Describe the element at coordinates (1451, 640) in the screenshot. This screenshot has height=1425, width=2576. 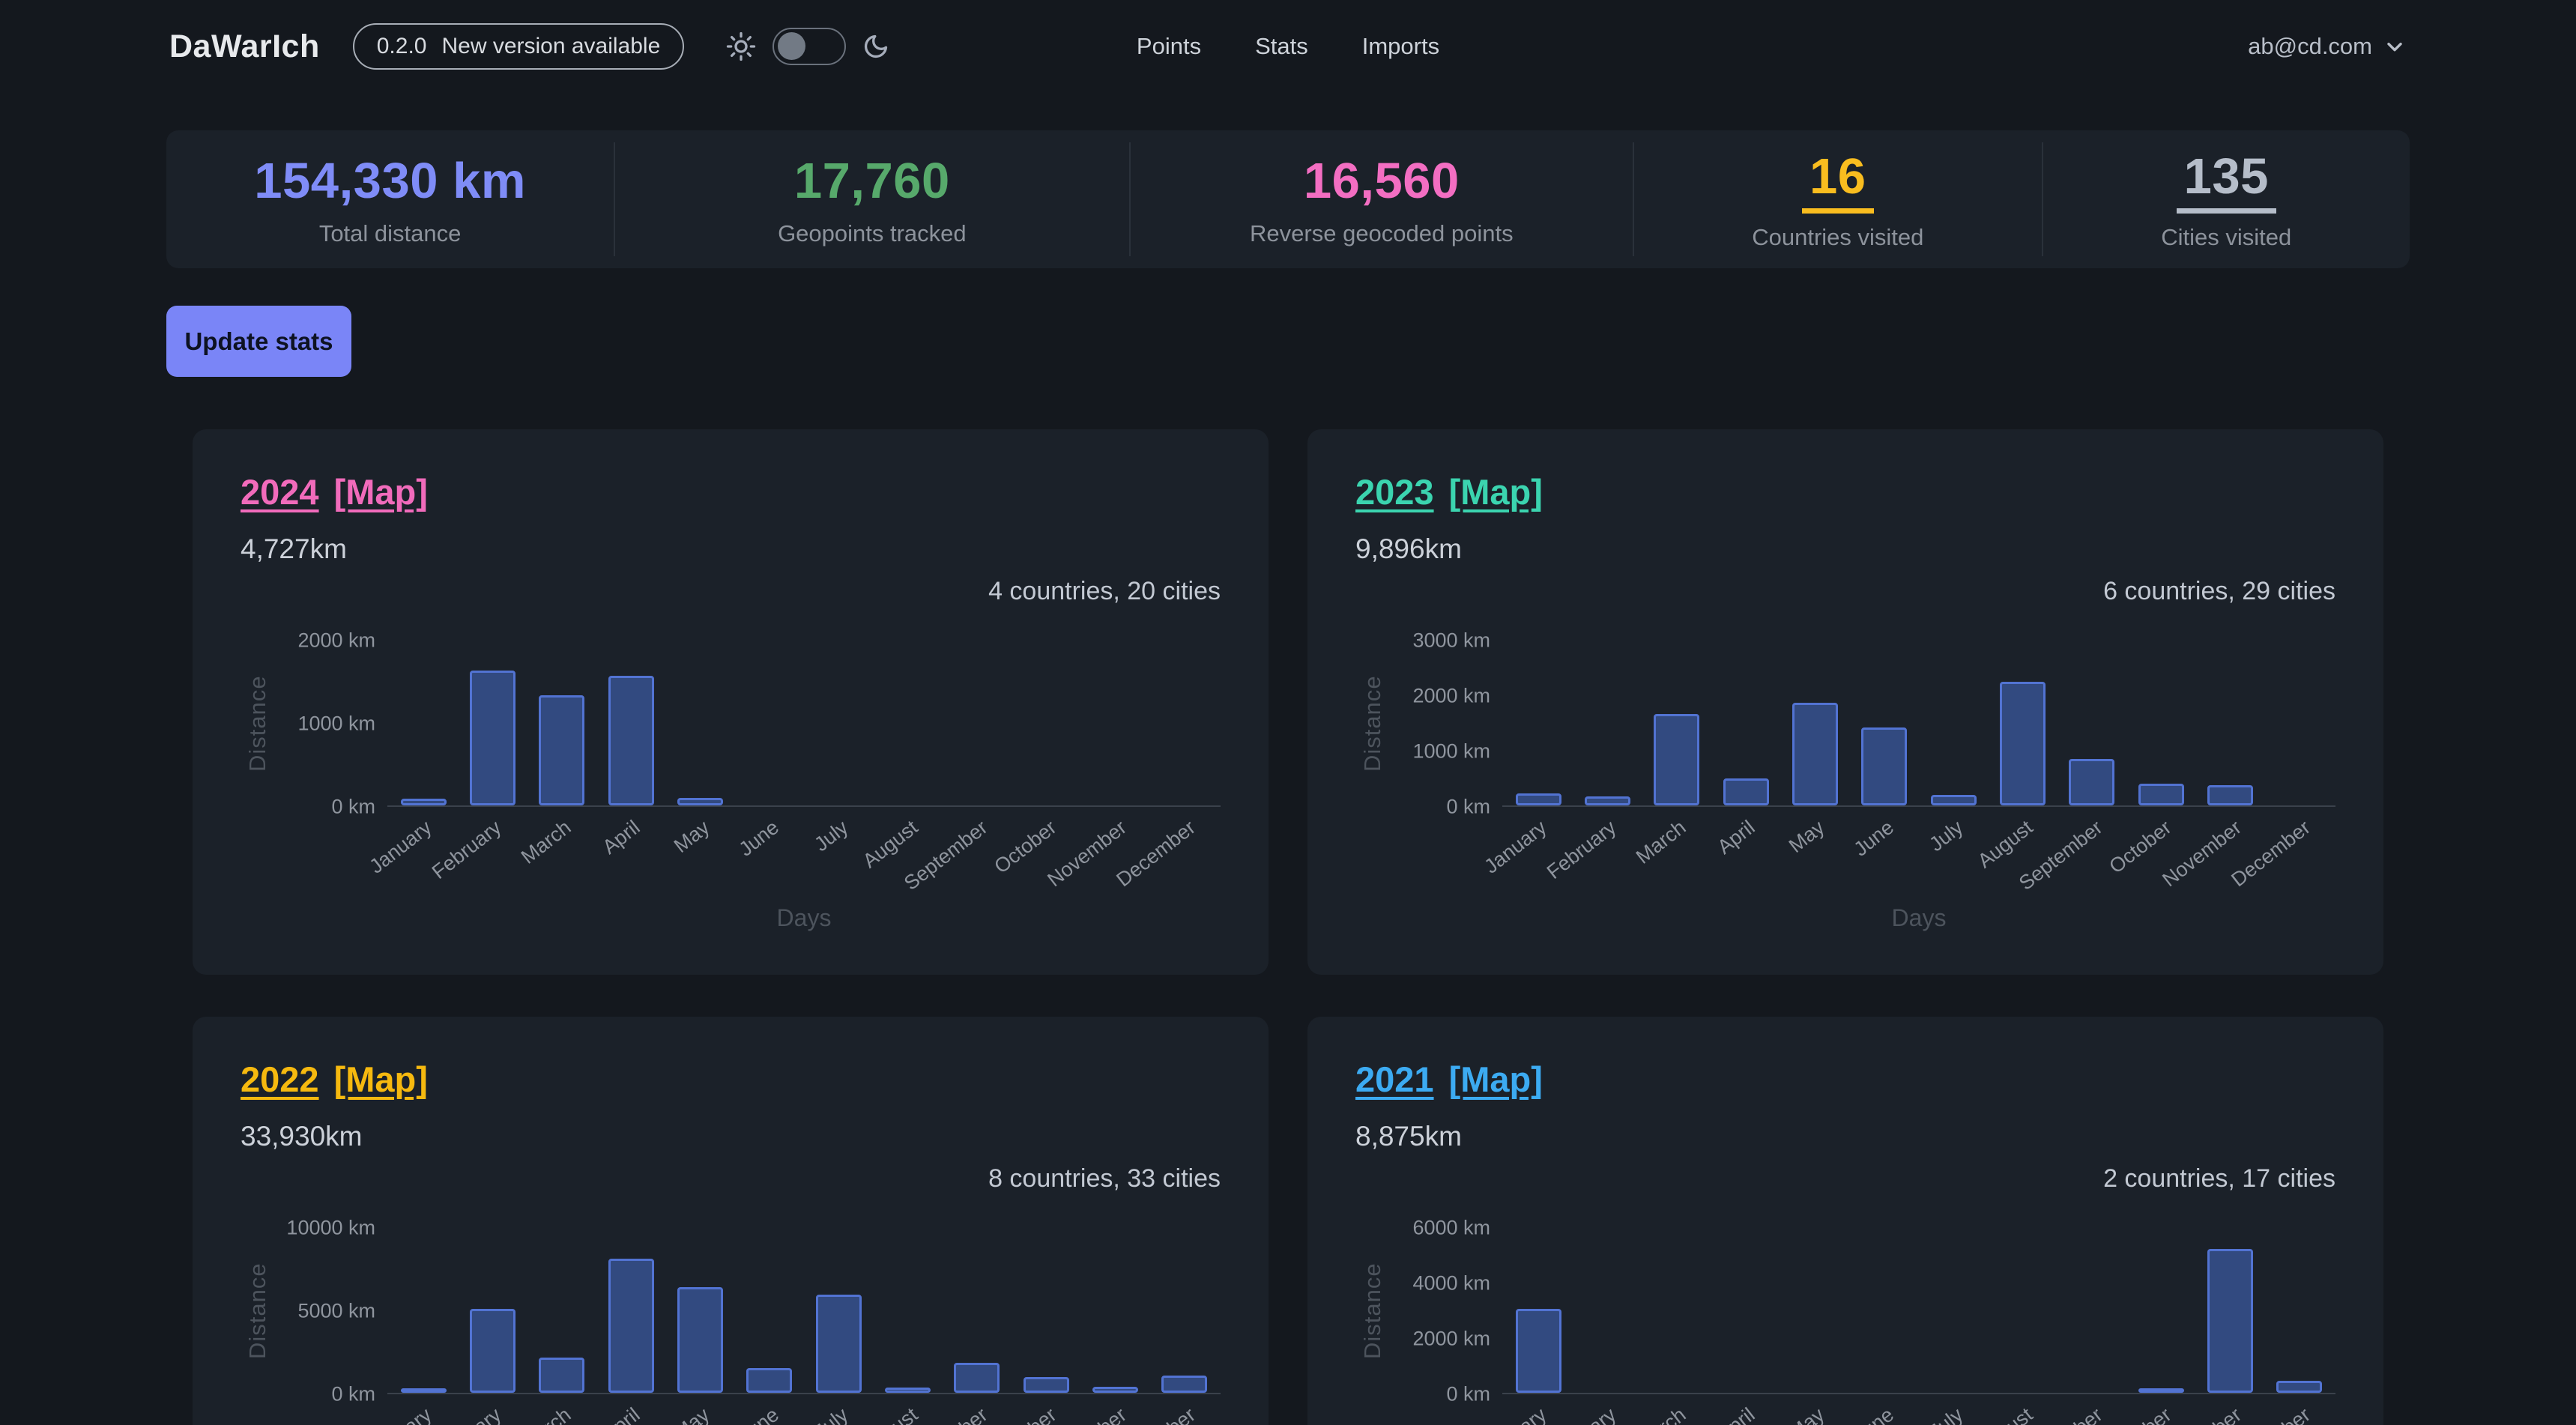
I see `y-tick-label: 3000 km` at that location.